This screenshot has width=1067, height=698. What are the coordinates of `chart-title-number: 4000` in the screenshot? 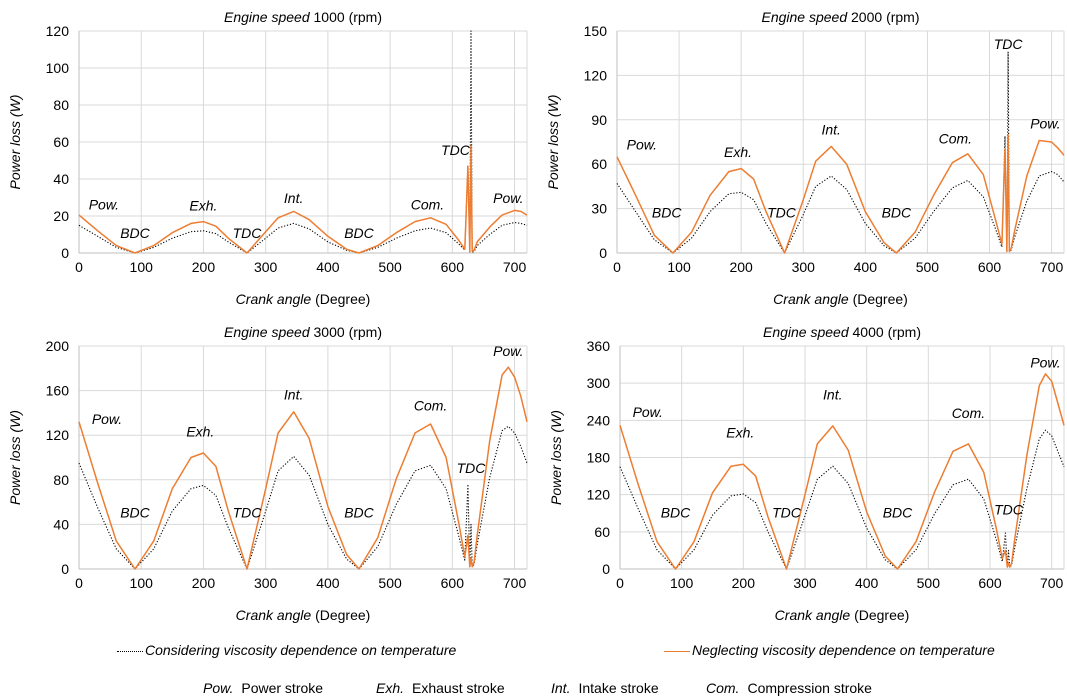 It's located at (870, 332).